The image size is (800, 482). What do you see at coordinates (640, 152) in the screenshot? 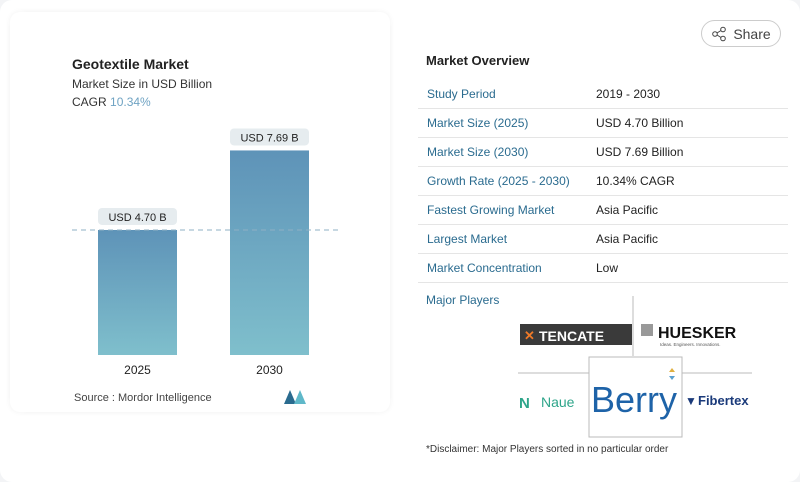
I see `overview-value: USD 7.69 Billion` at bounding box center [640, 152].